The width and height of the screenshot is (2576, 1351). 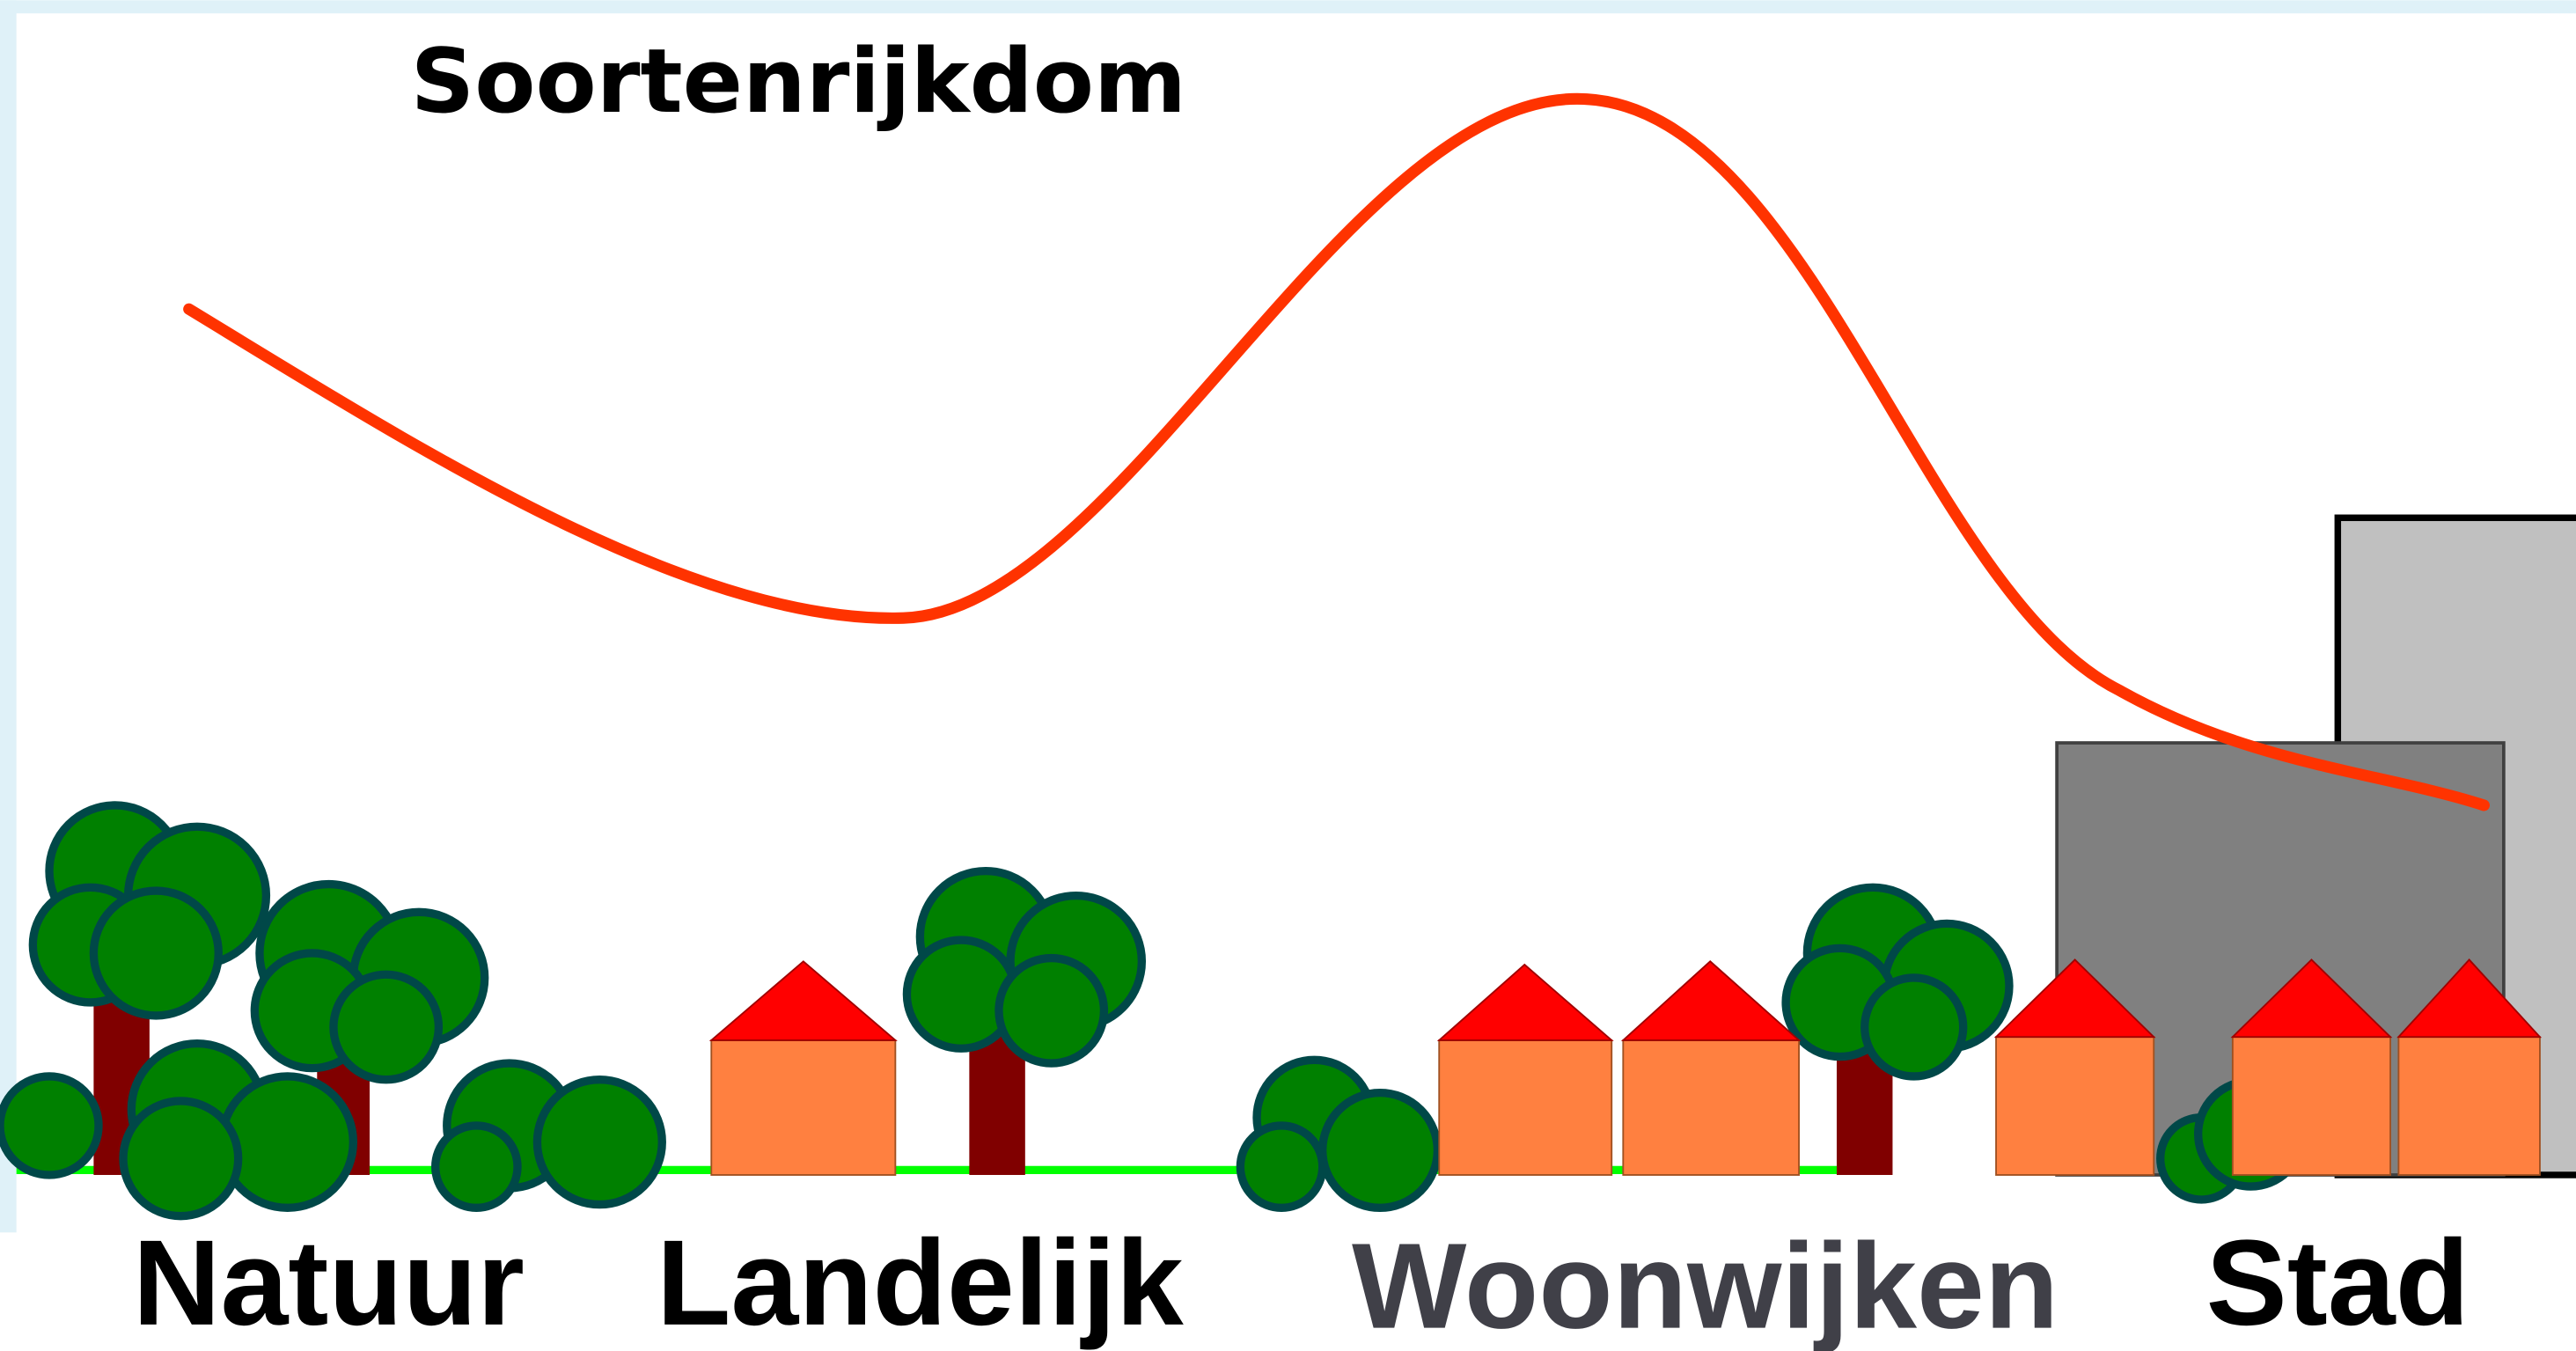 I want to click on frame-left, so click(x=8, y=616).